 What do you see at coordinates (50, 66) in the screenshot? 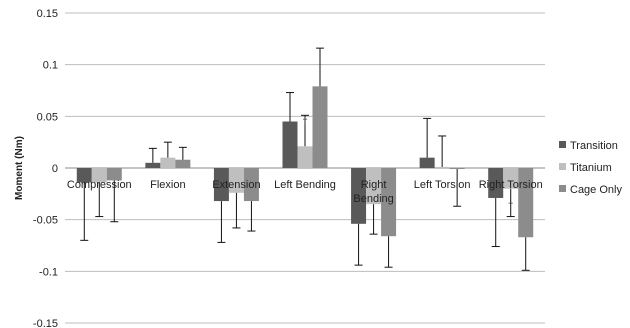
I see `y-tick-label: 0.1` at bounding box center [50, 66].